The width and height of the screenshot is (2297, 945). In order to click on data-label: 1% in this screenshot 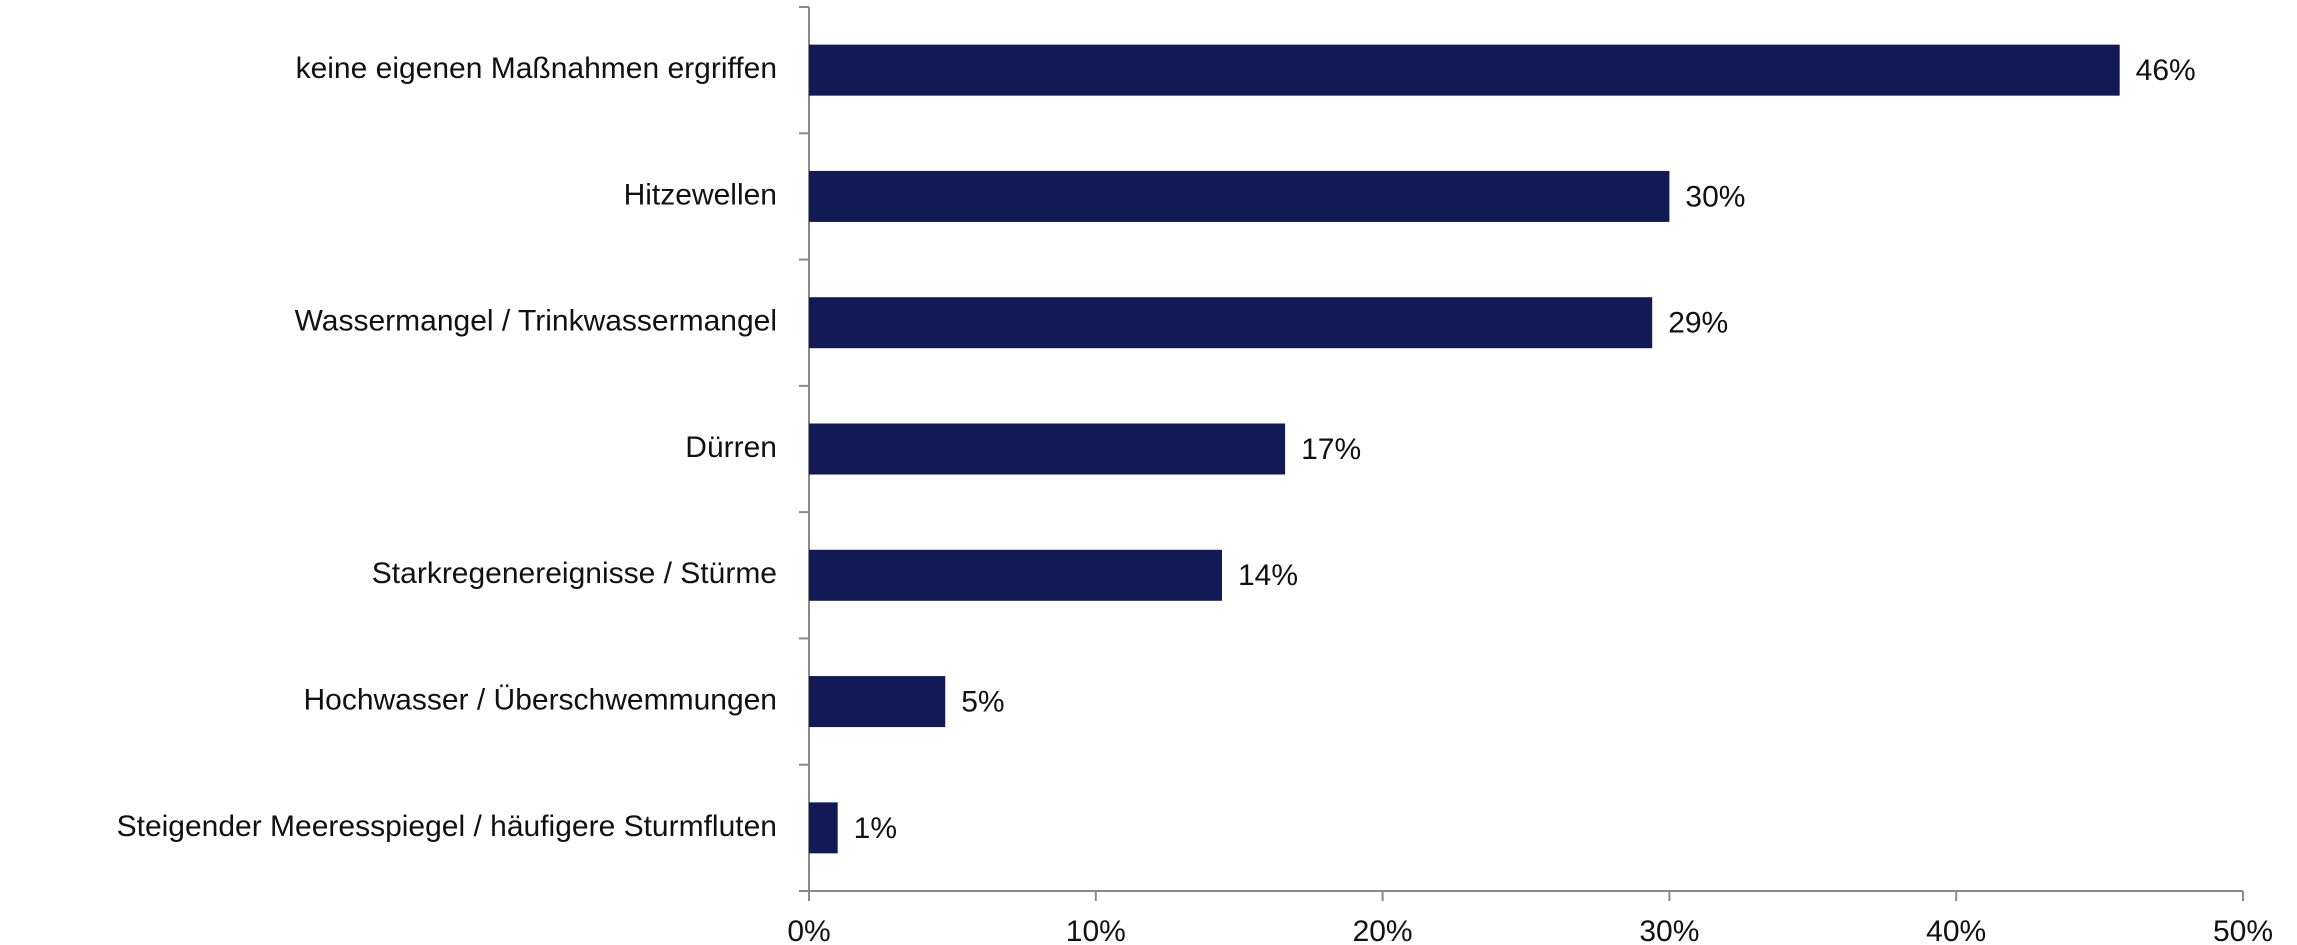, I will do `click(875, 828)`.